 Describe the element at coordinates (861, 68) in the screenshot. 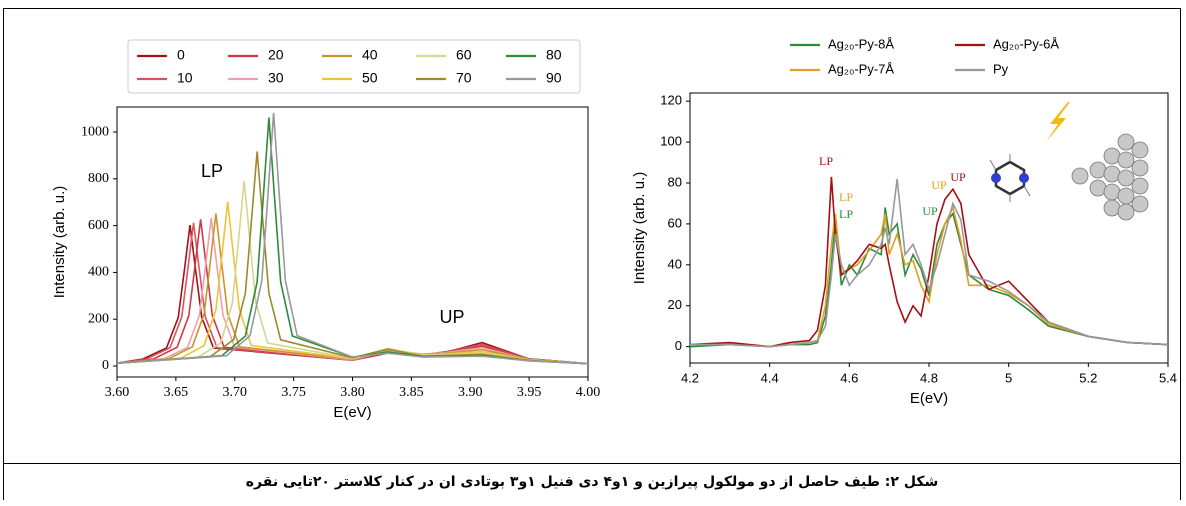

I see `legend-label: Ag₂₀-Py-7Å` at that location.